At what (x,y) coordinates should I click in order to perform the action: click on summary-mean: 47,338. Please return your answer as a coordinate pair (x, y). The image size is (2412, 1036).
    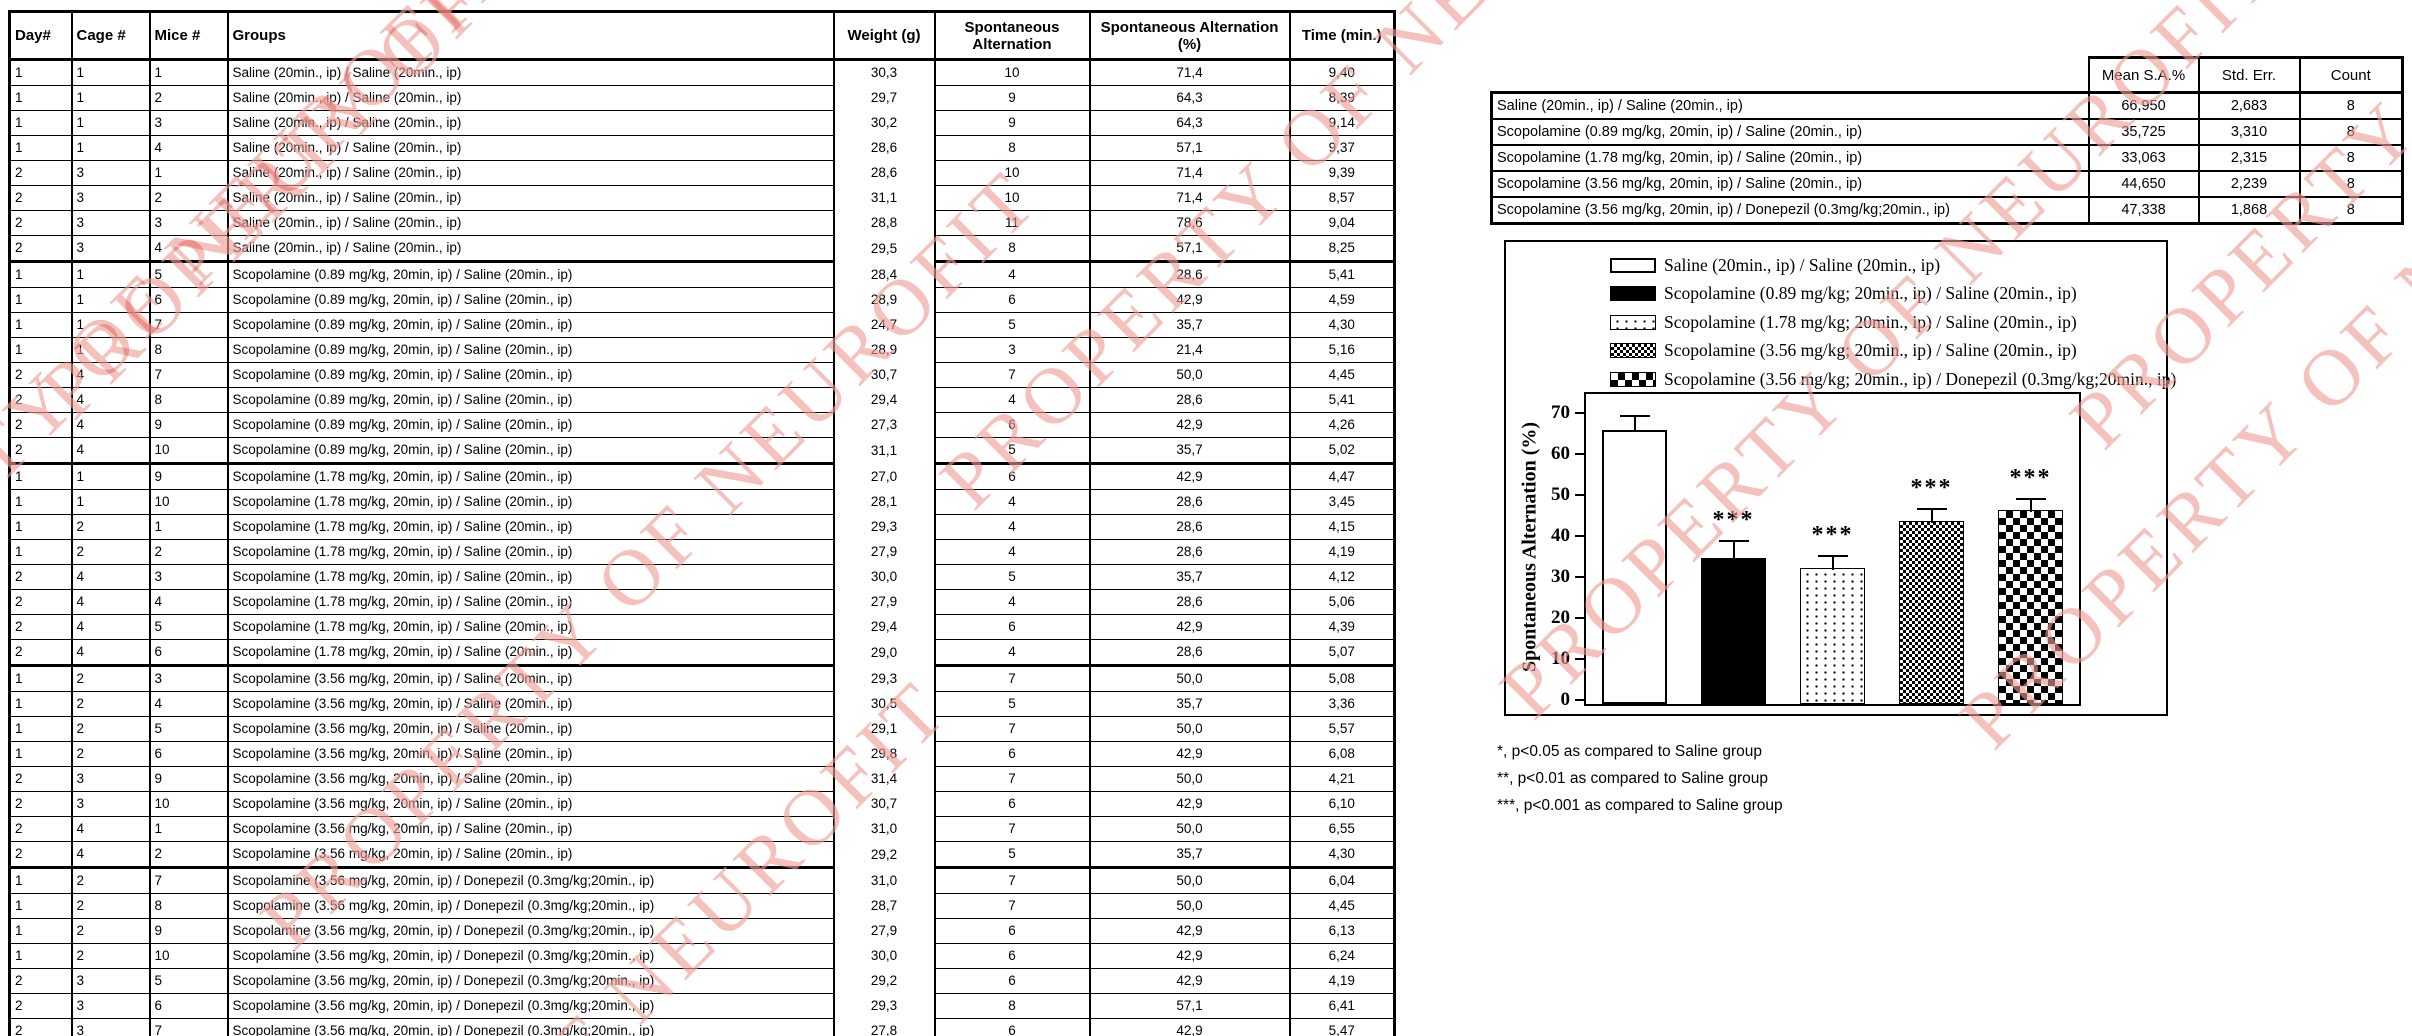
    Looking at the image, I should click on (2143, 210).